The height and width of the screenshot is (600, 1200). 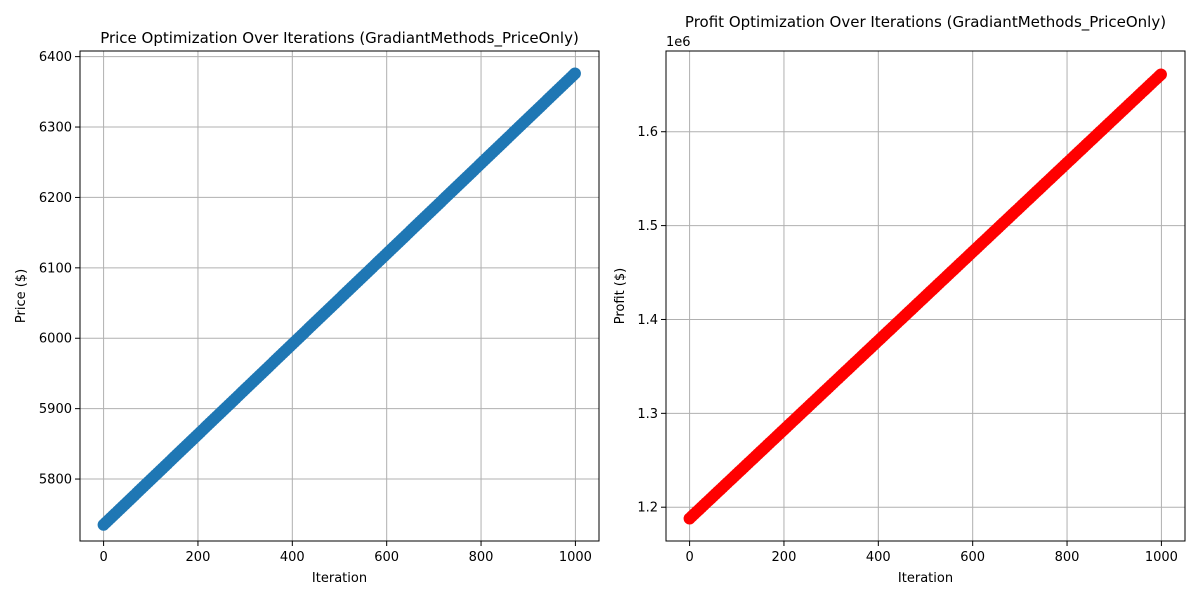 What do you see at coordinates (55, 128) in the screenshot?
I see `price-y-tick-label: 6300` at bounding box center [55, 128].